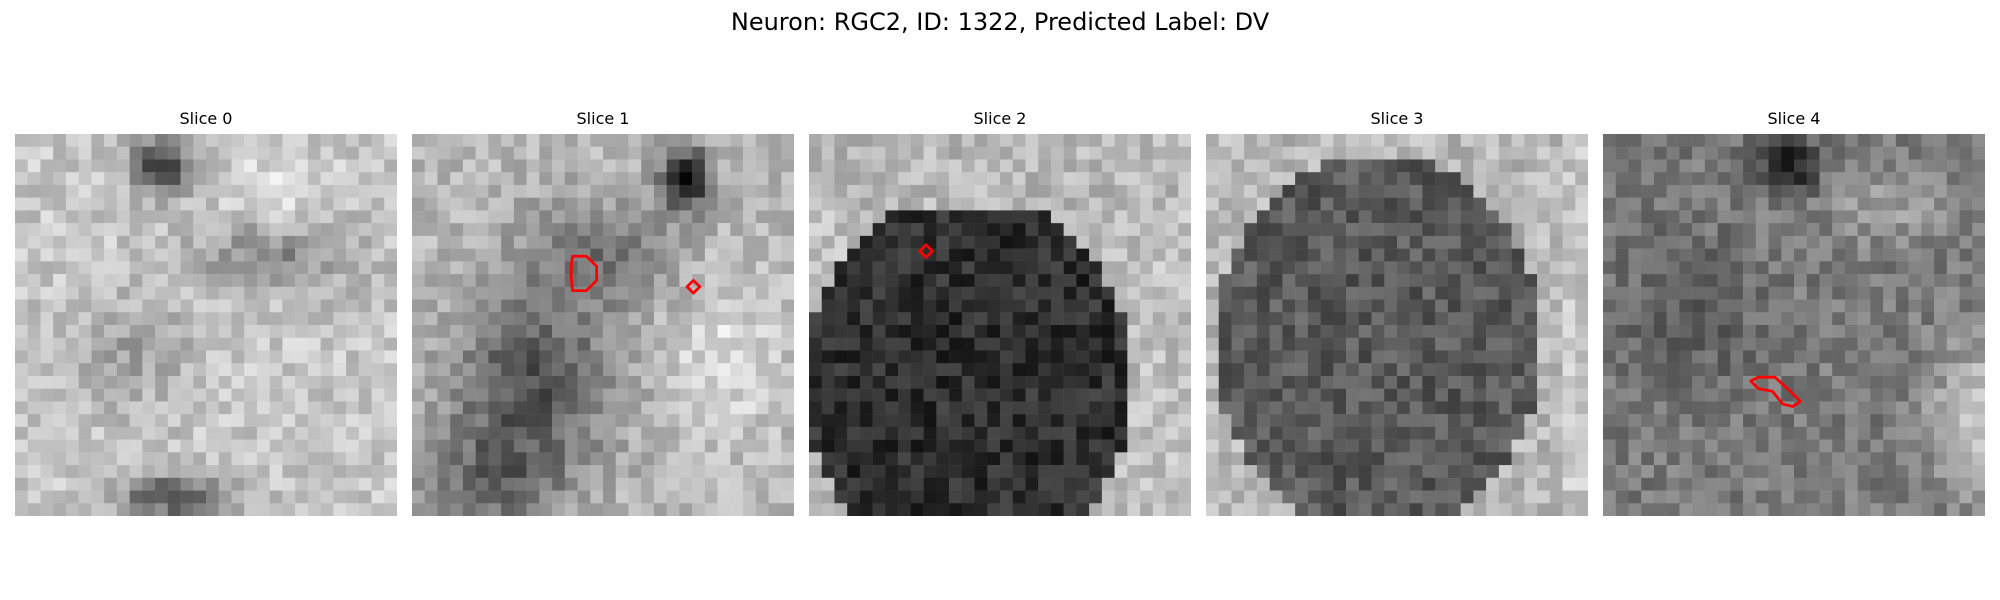  I want to click on slice-panel-1: Slice 1, so click(603, 119).